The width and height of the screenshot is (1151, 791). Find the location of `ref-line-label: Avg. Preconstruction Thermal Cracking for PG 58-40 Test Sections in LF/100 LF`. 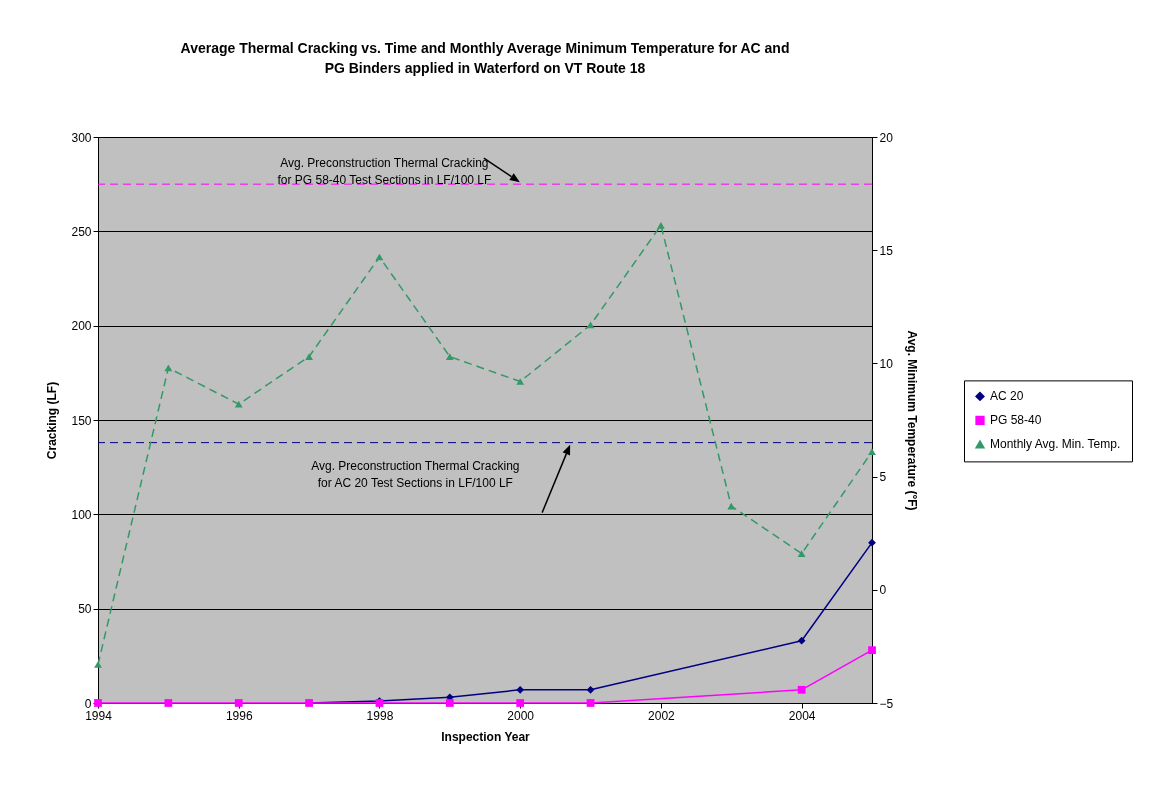

ref-line-label: Avg. Preconstruction Thermal Cracking for PG 58-40 Test Sections in LF/100 LF is located at coordinates (384, 172).